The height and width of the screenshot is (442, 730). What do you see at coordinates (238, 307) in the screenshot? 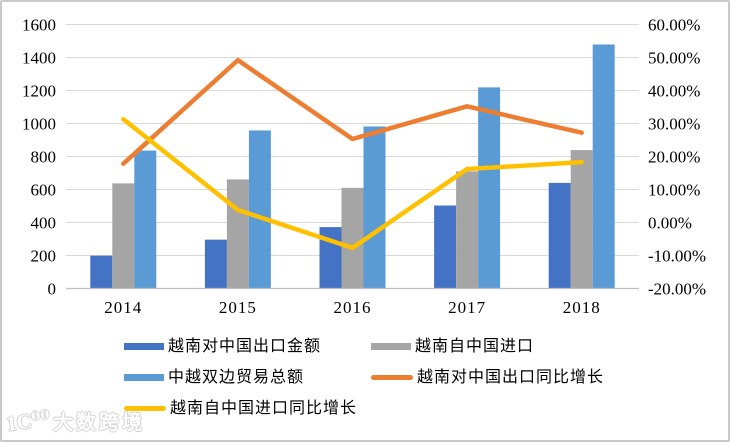
I see `x-axis-label: 2015` at bounding box center [238, 307].